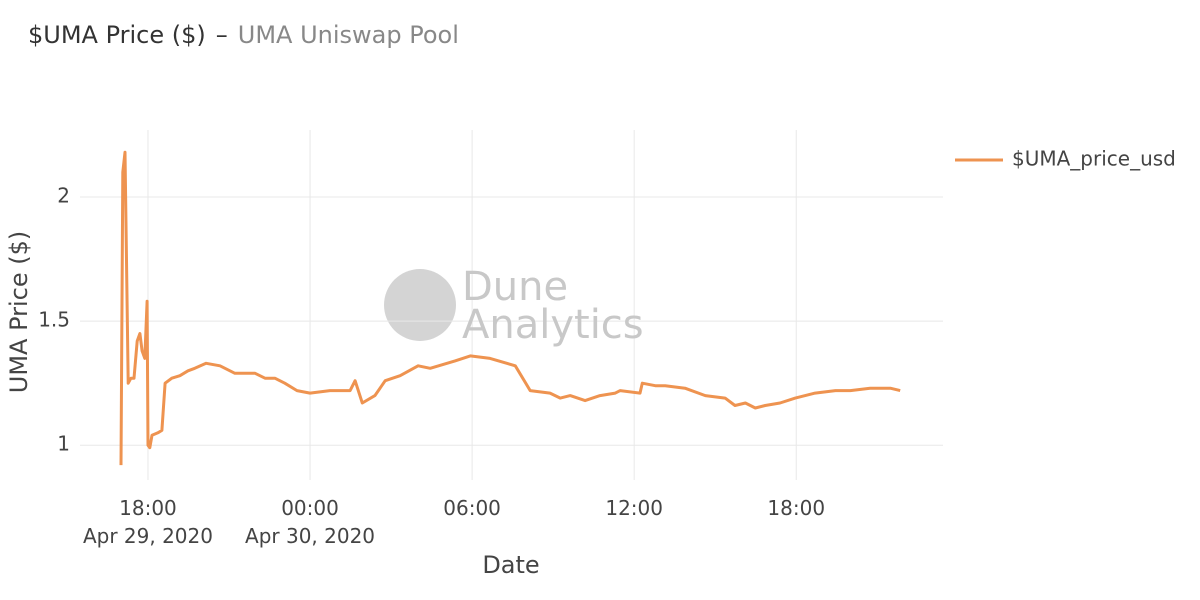 The width and height of the screenshot is (1200, 600). What do you see at coordinates (63, 196) in the screenshot?
I see `y-tick-label: 2` at bounding box center [63, 196].